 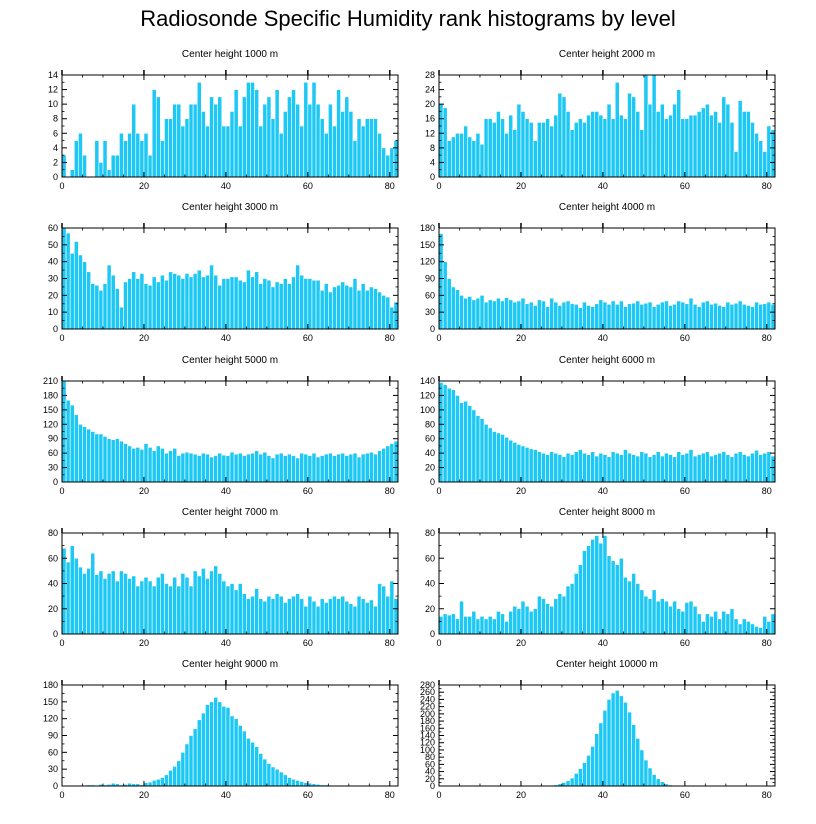 What do you see at coordinates (427, 685) in the screenshot?
I see `y-tick-label: 280` at bounding box center [427, 685].